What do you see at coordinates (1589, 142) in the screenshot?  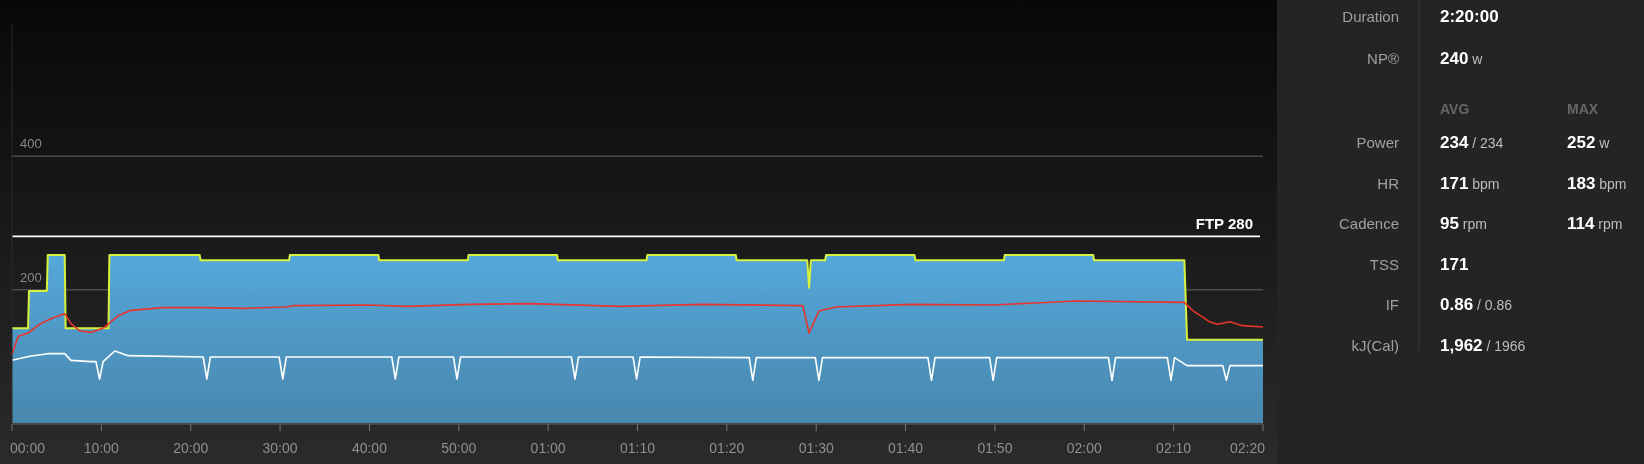 I see `text: 252 w` at bounding box center [1589, 142].